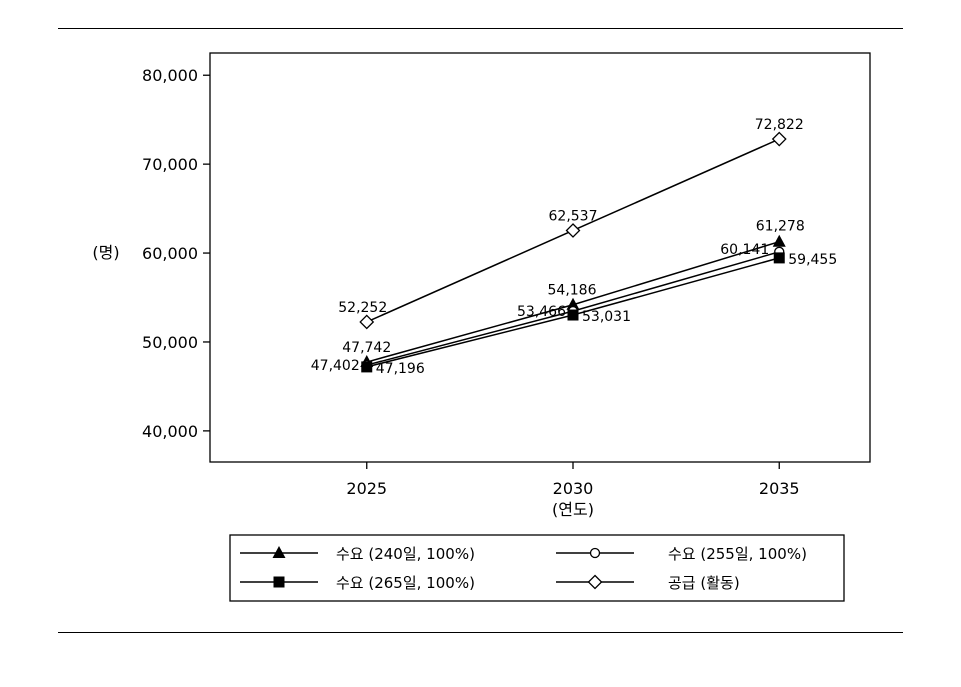 The image size is (961, 687). Describe the element at coordinates (366, 488) in the screenshot. I see `x-tick-label: 2025` at that location.